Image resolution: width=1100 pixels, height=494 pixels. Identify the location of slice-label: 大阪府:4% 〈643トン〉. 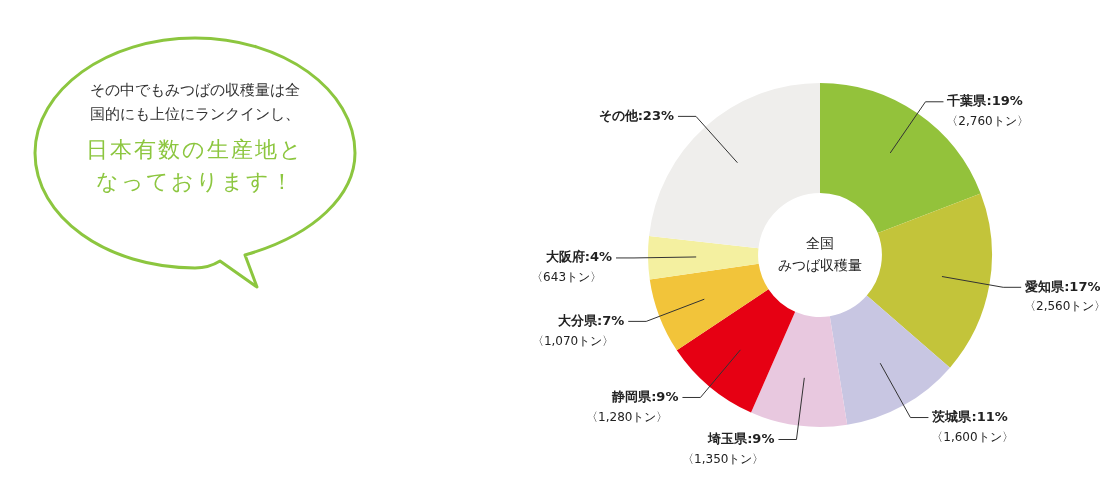
(572, 267).